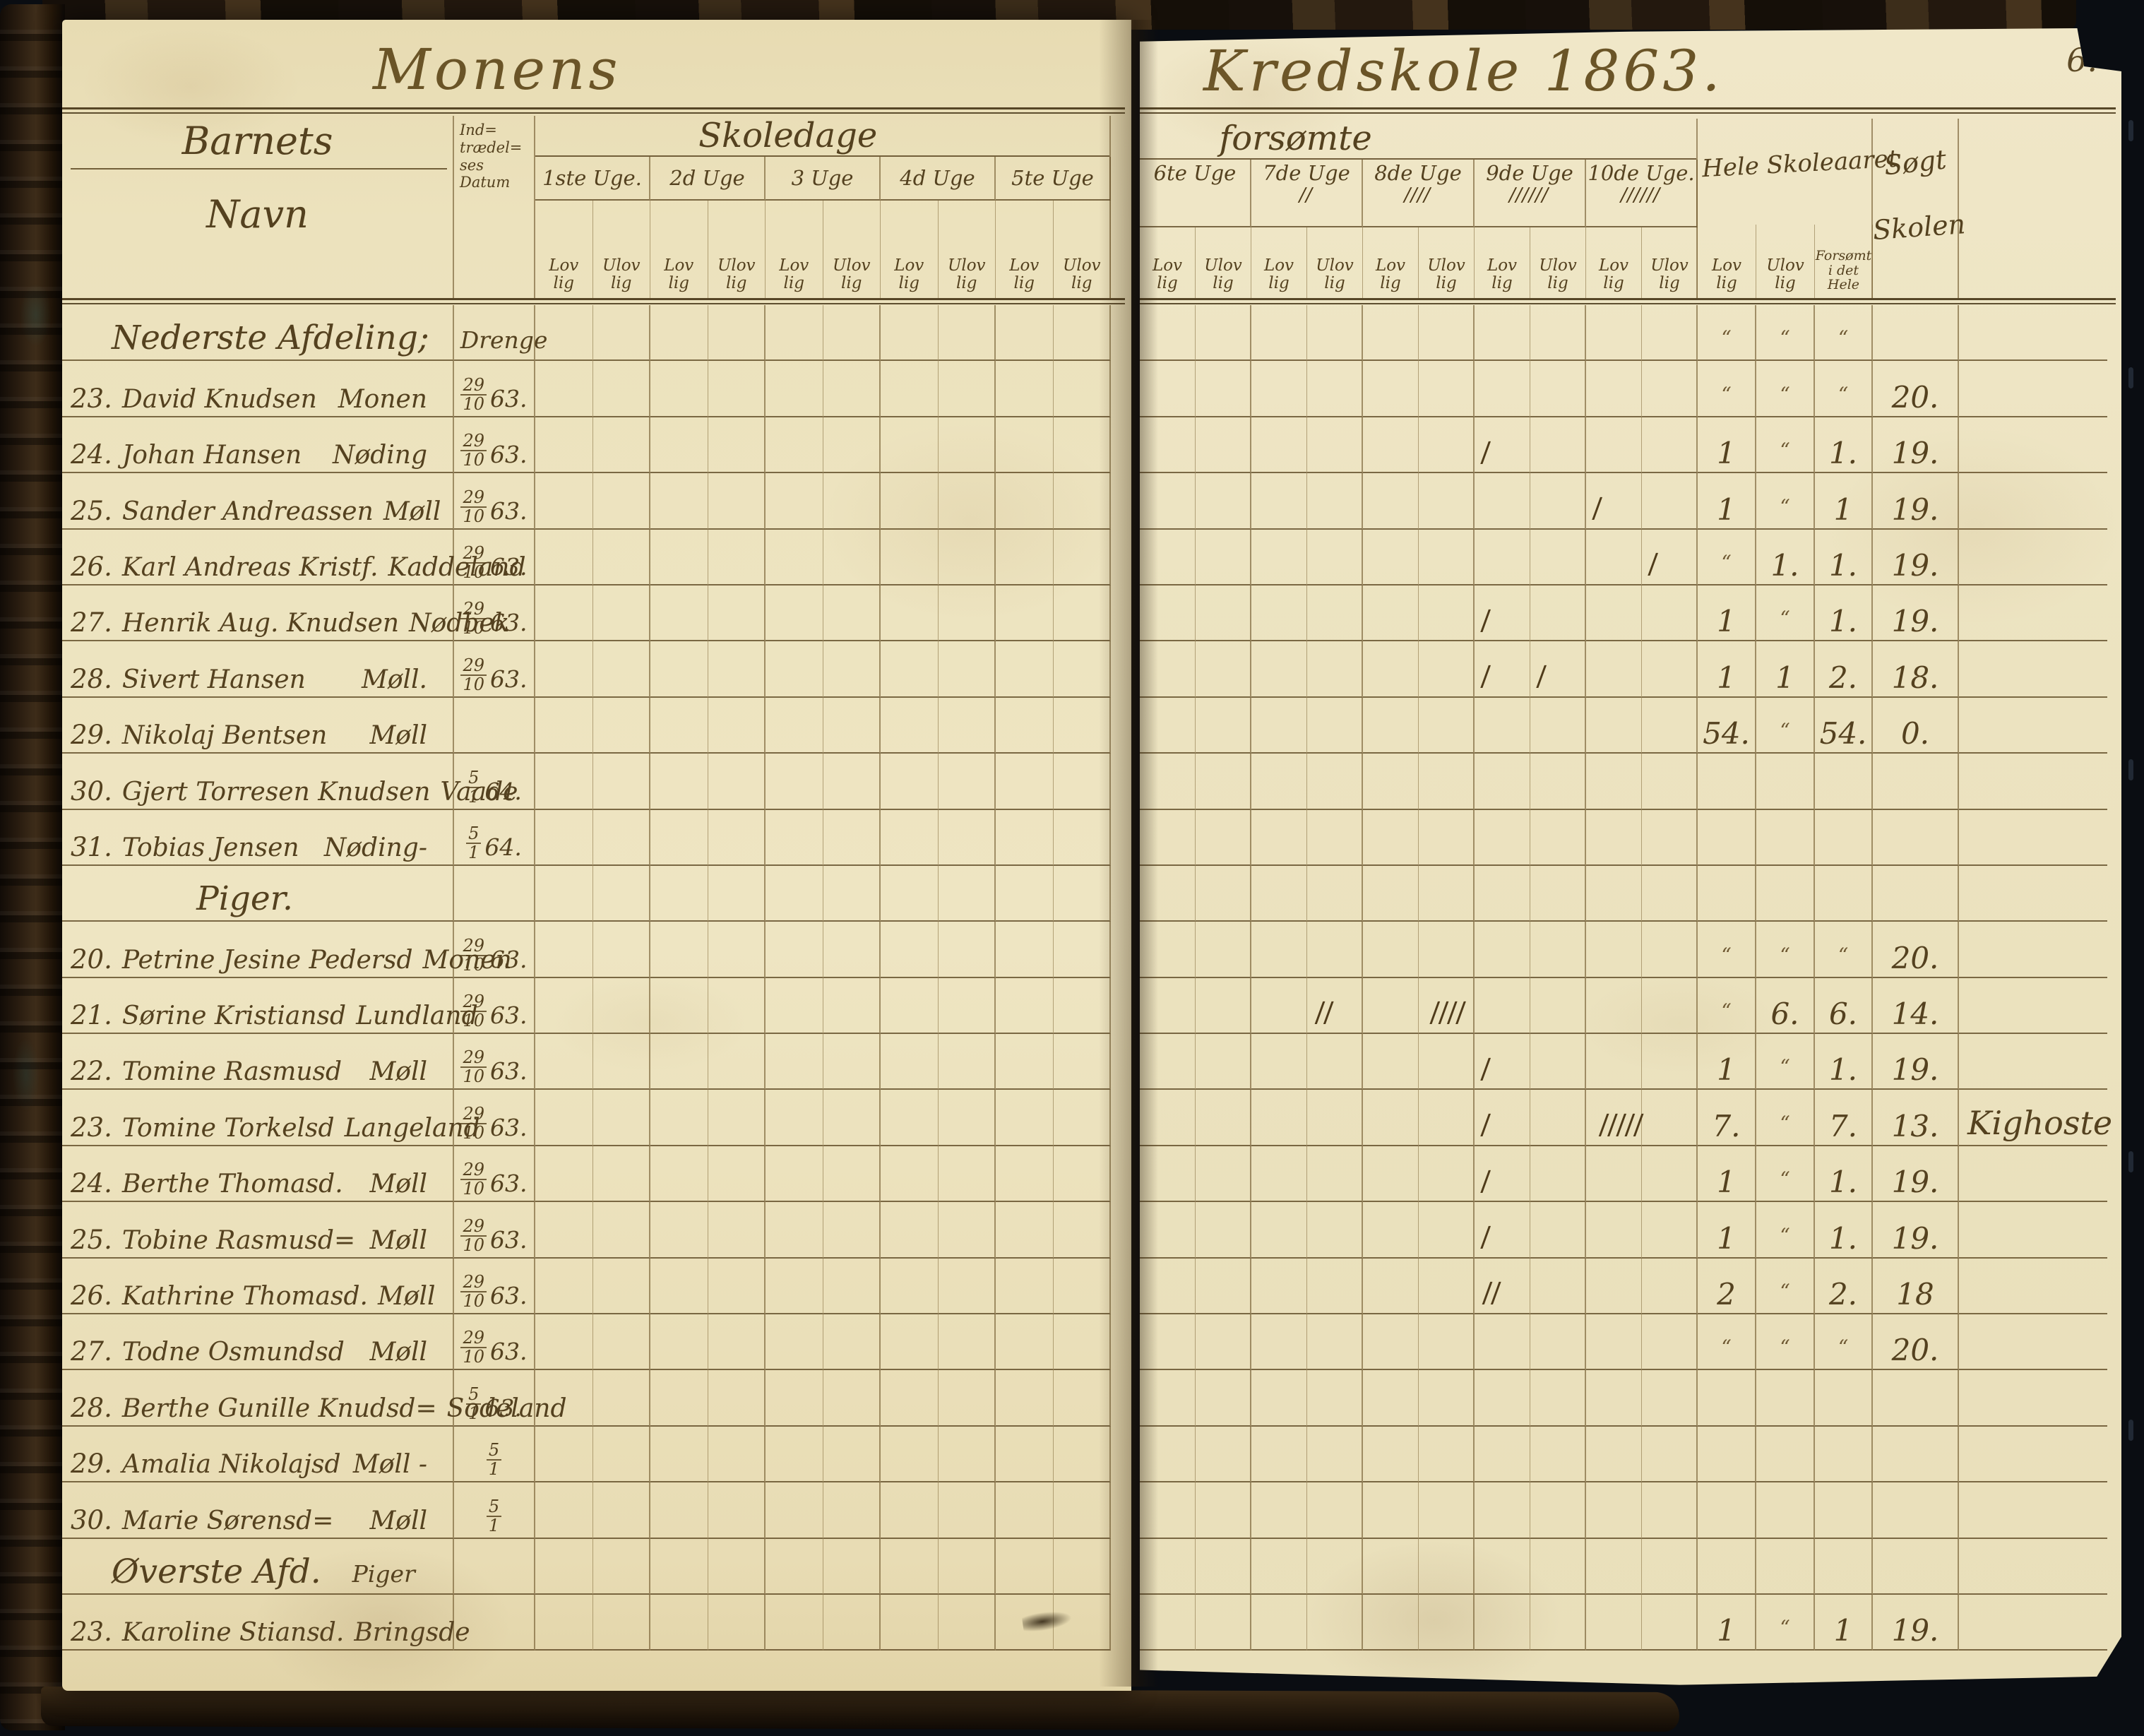 This screenshot has width=2144, height=1736. I want to click on sub-label-line: Ulov, so click(1081, 265).